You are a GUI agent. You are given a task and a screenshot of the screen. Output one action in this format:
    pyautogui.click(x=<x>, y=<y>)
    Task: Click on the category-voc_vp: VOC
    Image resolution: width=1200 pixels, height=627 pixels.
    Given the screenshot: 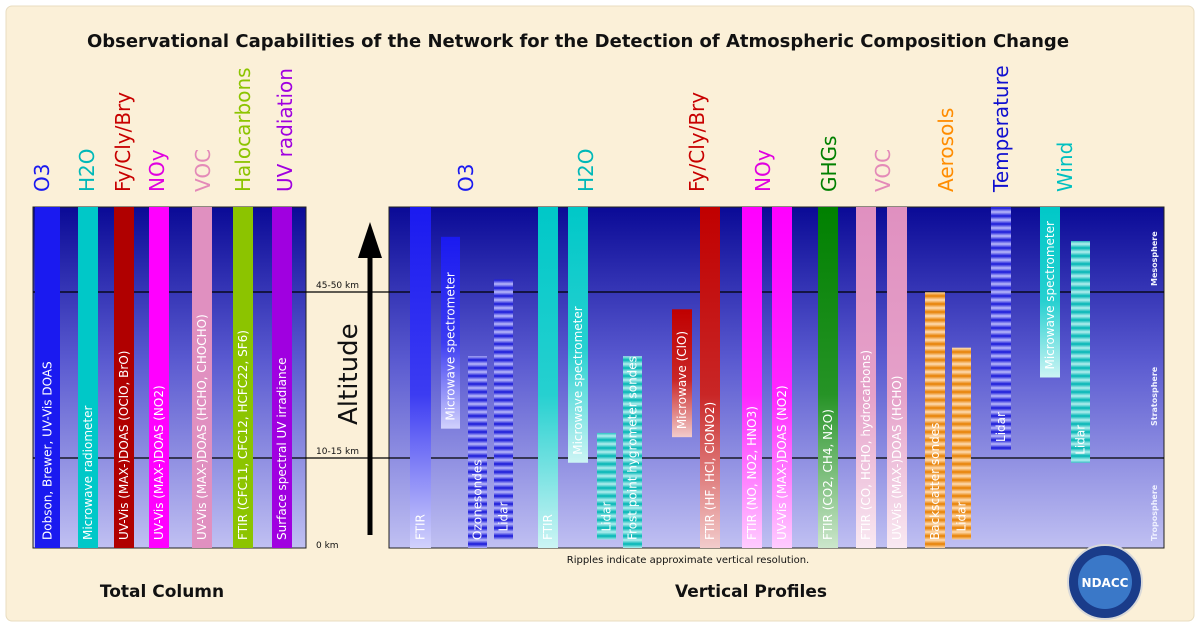 What is the action you would take?
    pyautogui.click(x=883, y=170)
    